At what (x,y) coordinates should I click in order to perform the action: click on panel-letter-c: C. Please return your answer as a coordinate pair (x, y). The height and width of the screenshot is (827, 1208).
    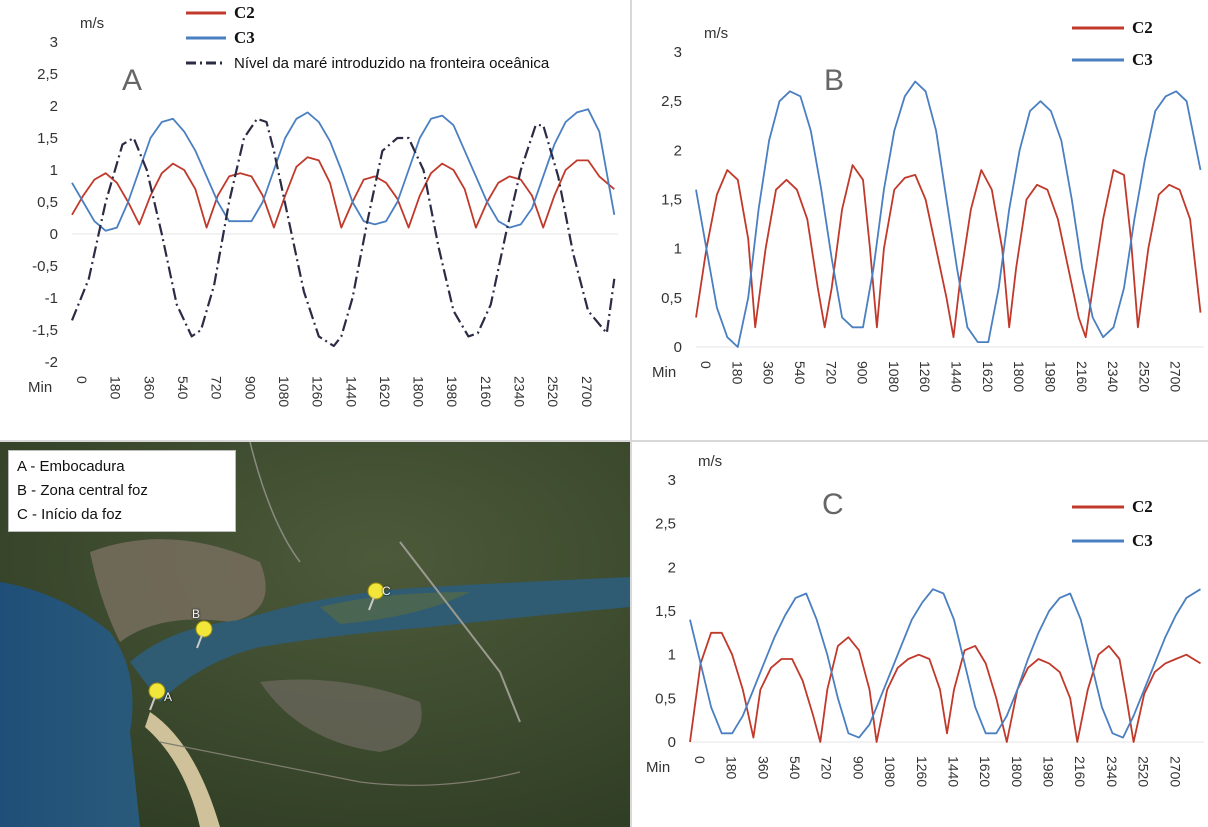
    Looking at the image, I should click on (833, 504).